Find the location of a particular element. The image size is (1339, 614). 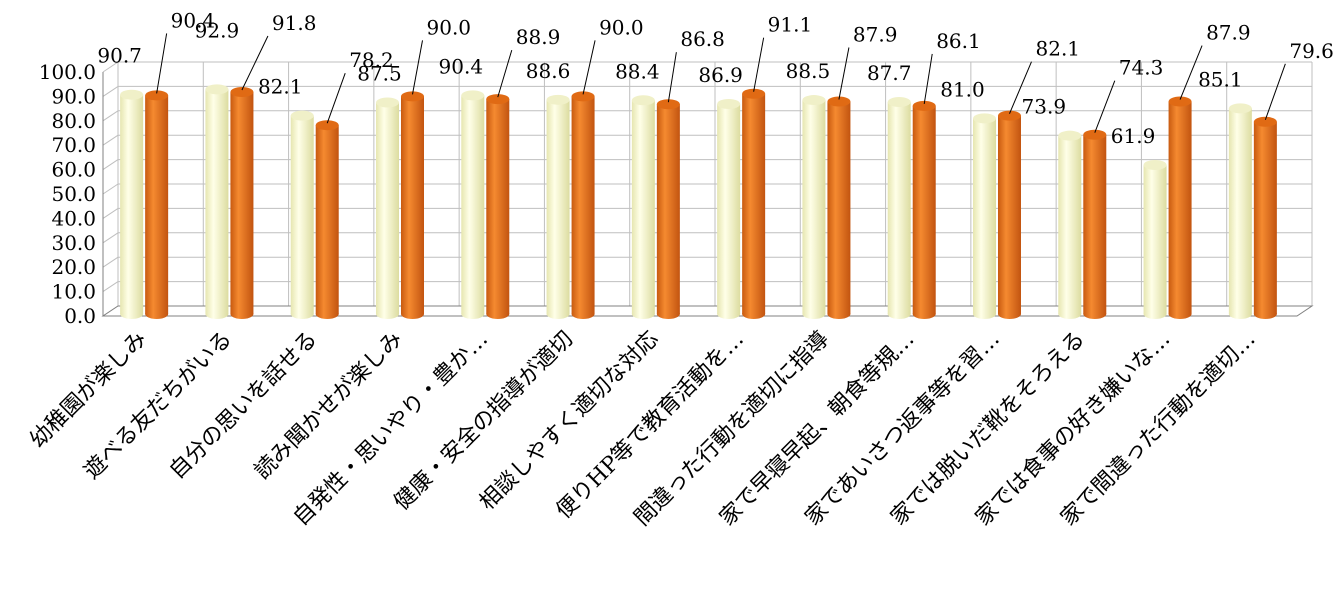

y-tick-label: 80.0 is located at coordinates (73, 121).